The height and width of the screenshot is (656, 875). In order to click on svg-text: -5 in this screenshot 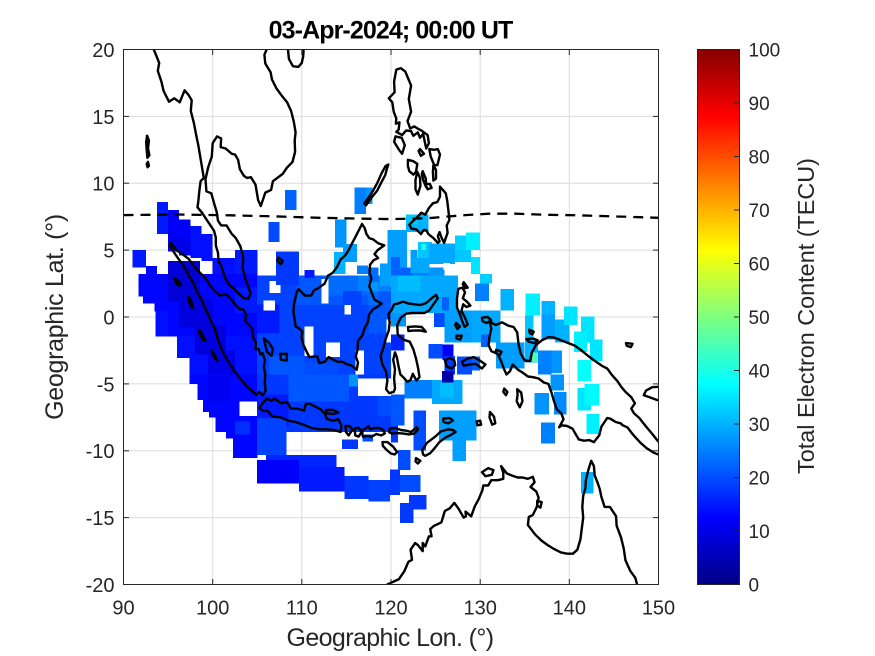, I will do `click(106, 385)`.